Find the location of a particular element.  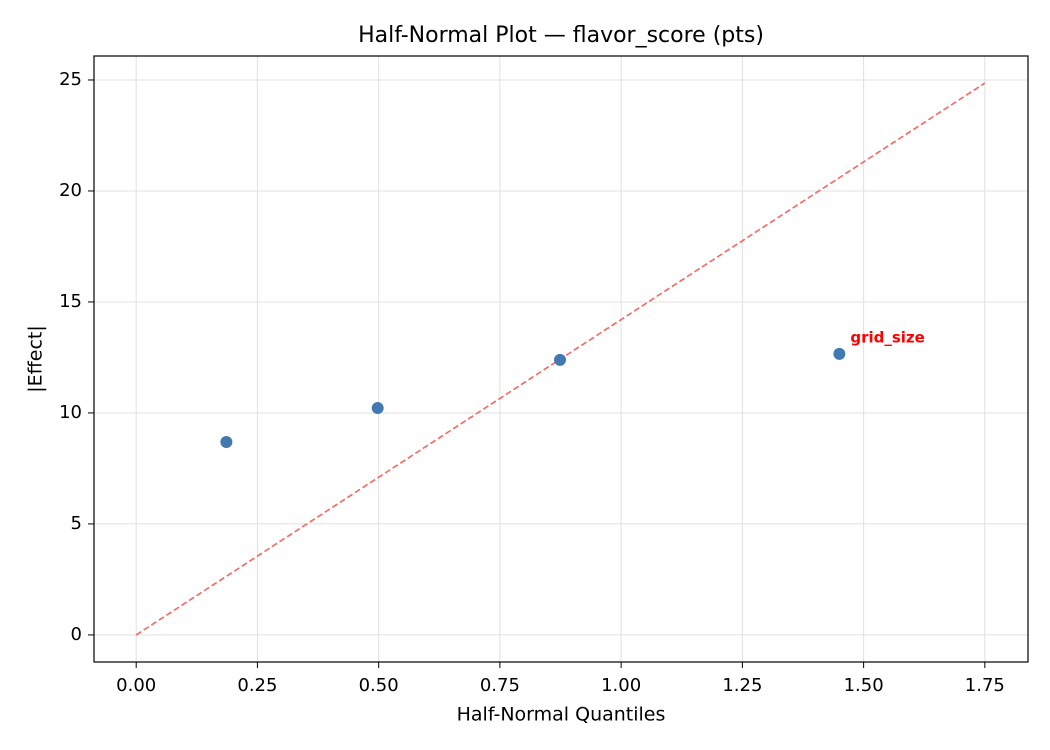

x-axis-label: Half-Normal Quantiles is located at coordinates (561, 715).